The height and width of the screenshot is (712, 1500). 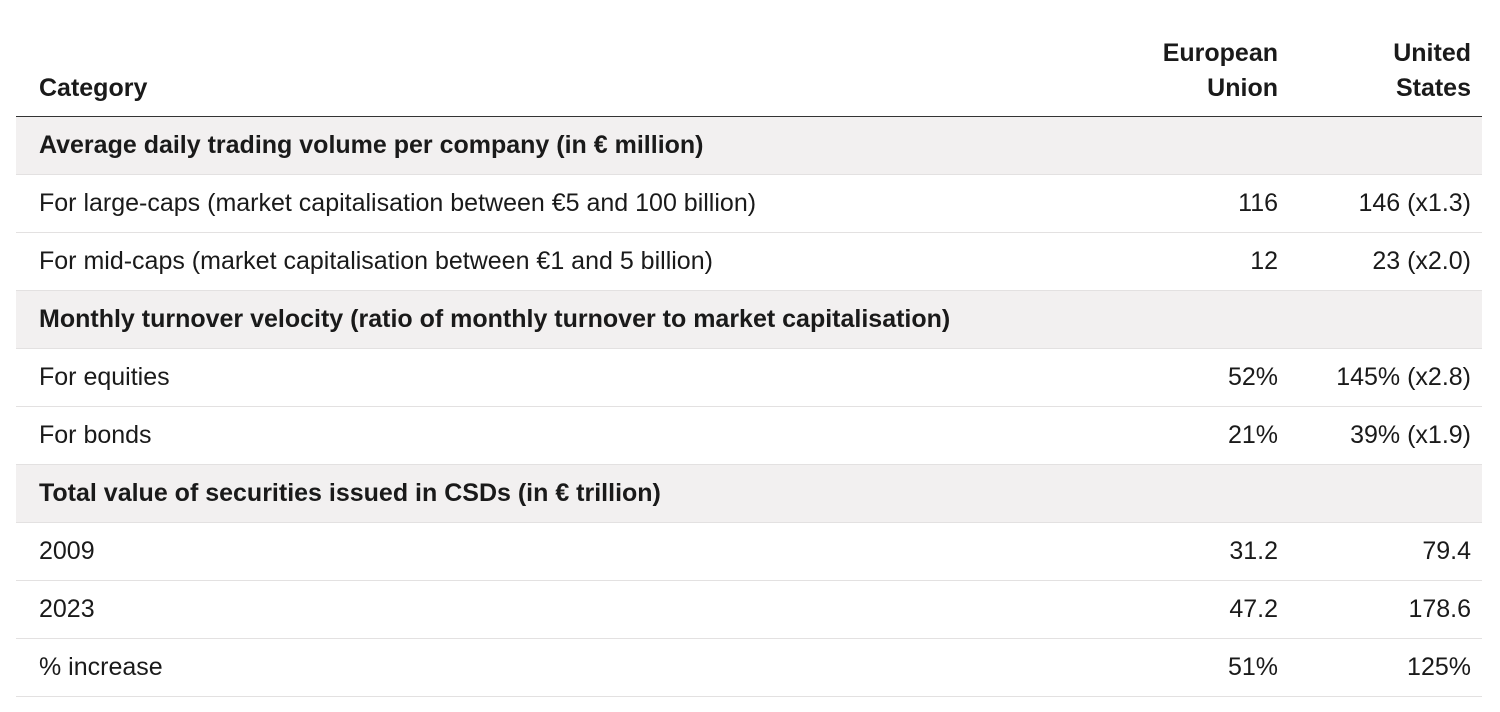 What do you see at coordinates (1191, 609) in the screenshot?
I see `eu-value: 47.2` at bounding box center [1191, 609].